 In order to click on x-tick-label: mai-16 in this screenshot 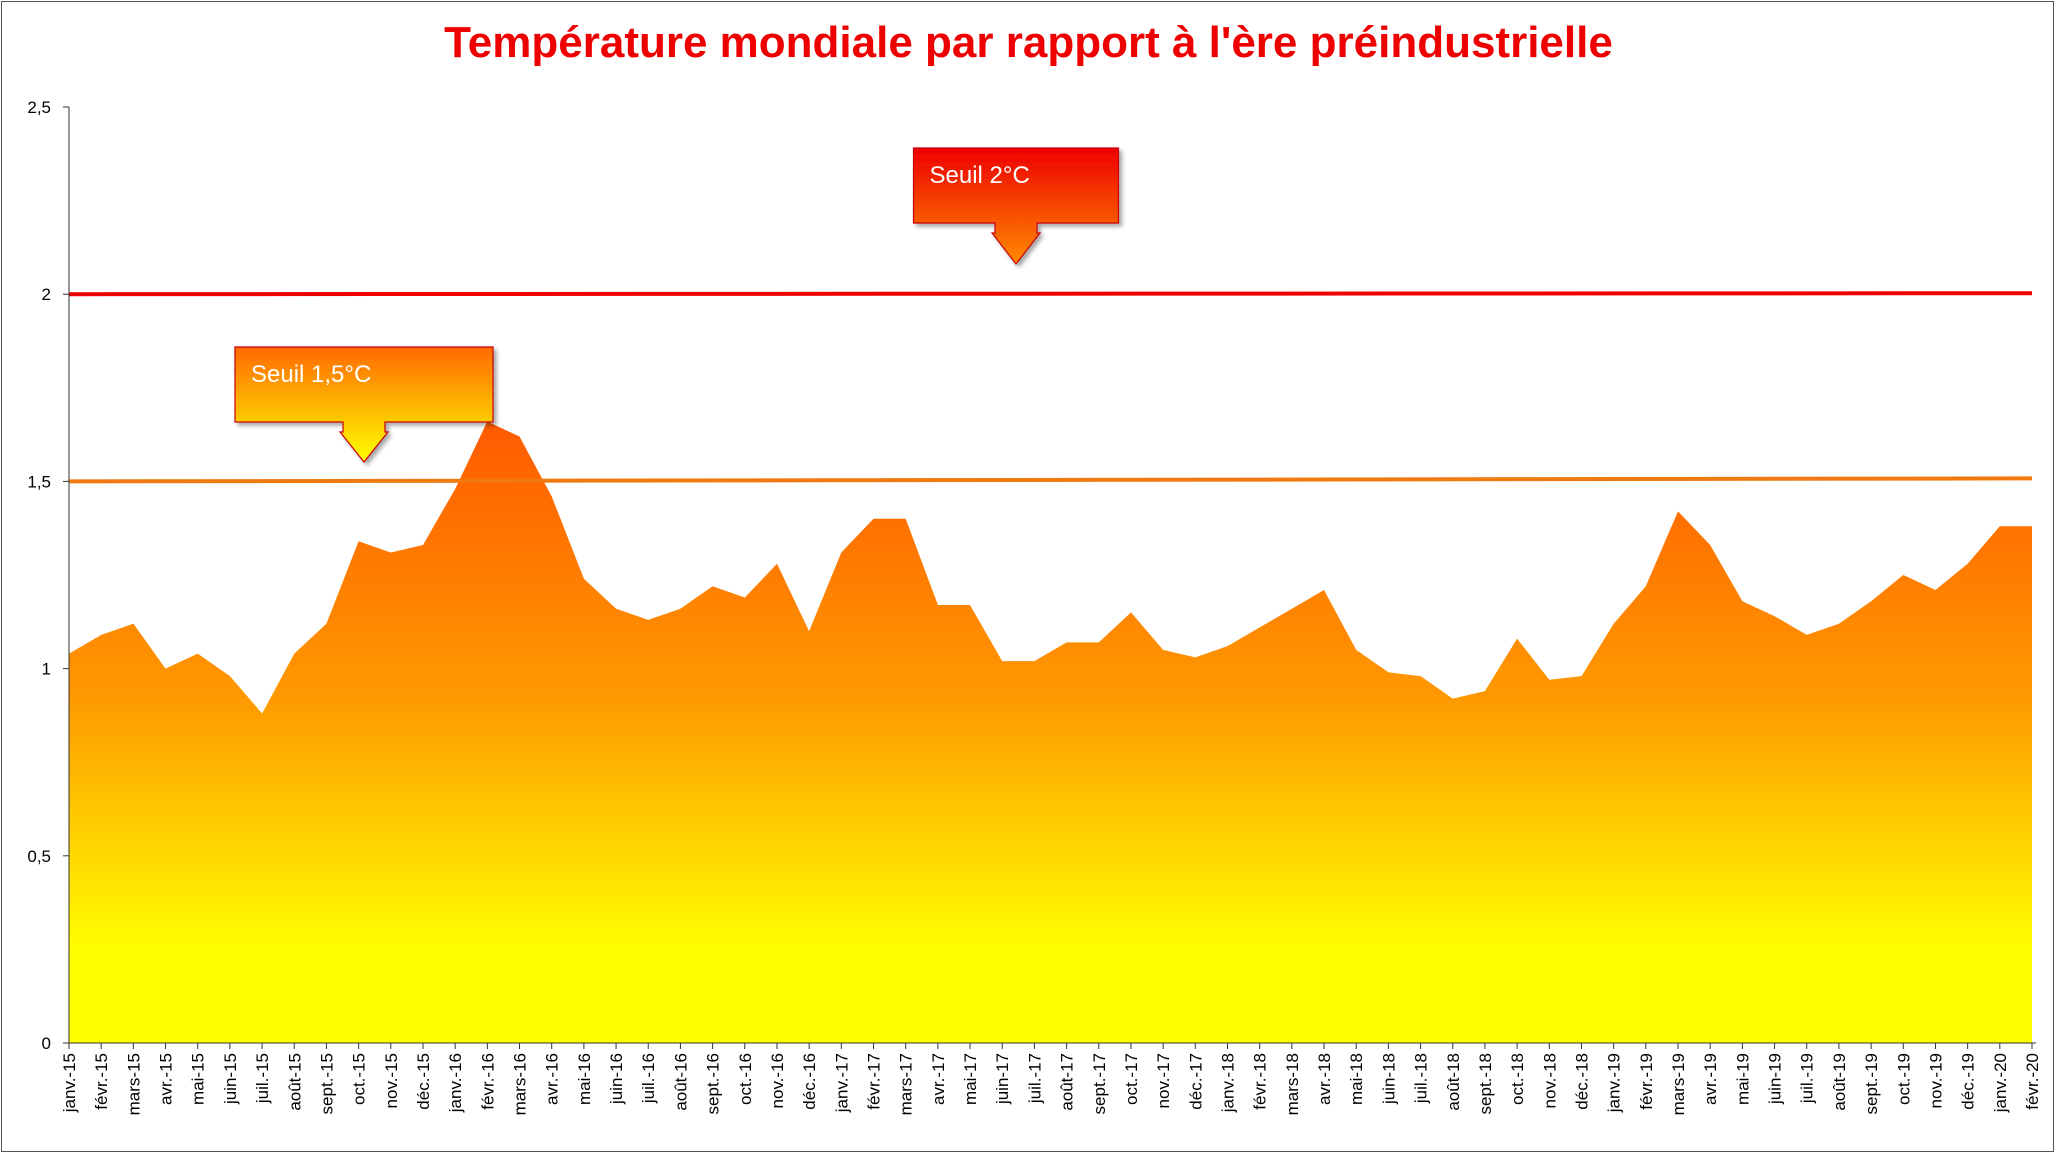, I will do `click(584, 1079)`.